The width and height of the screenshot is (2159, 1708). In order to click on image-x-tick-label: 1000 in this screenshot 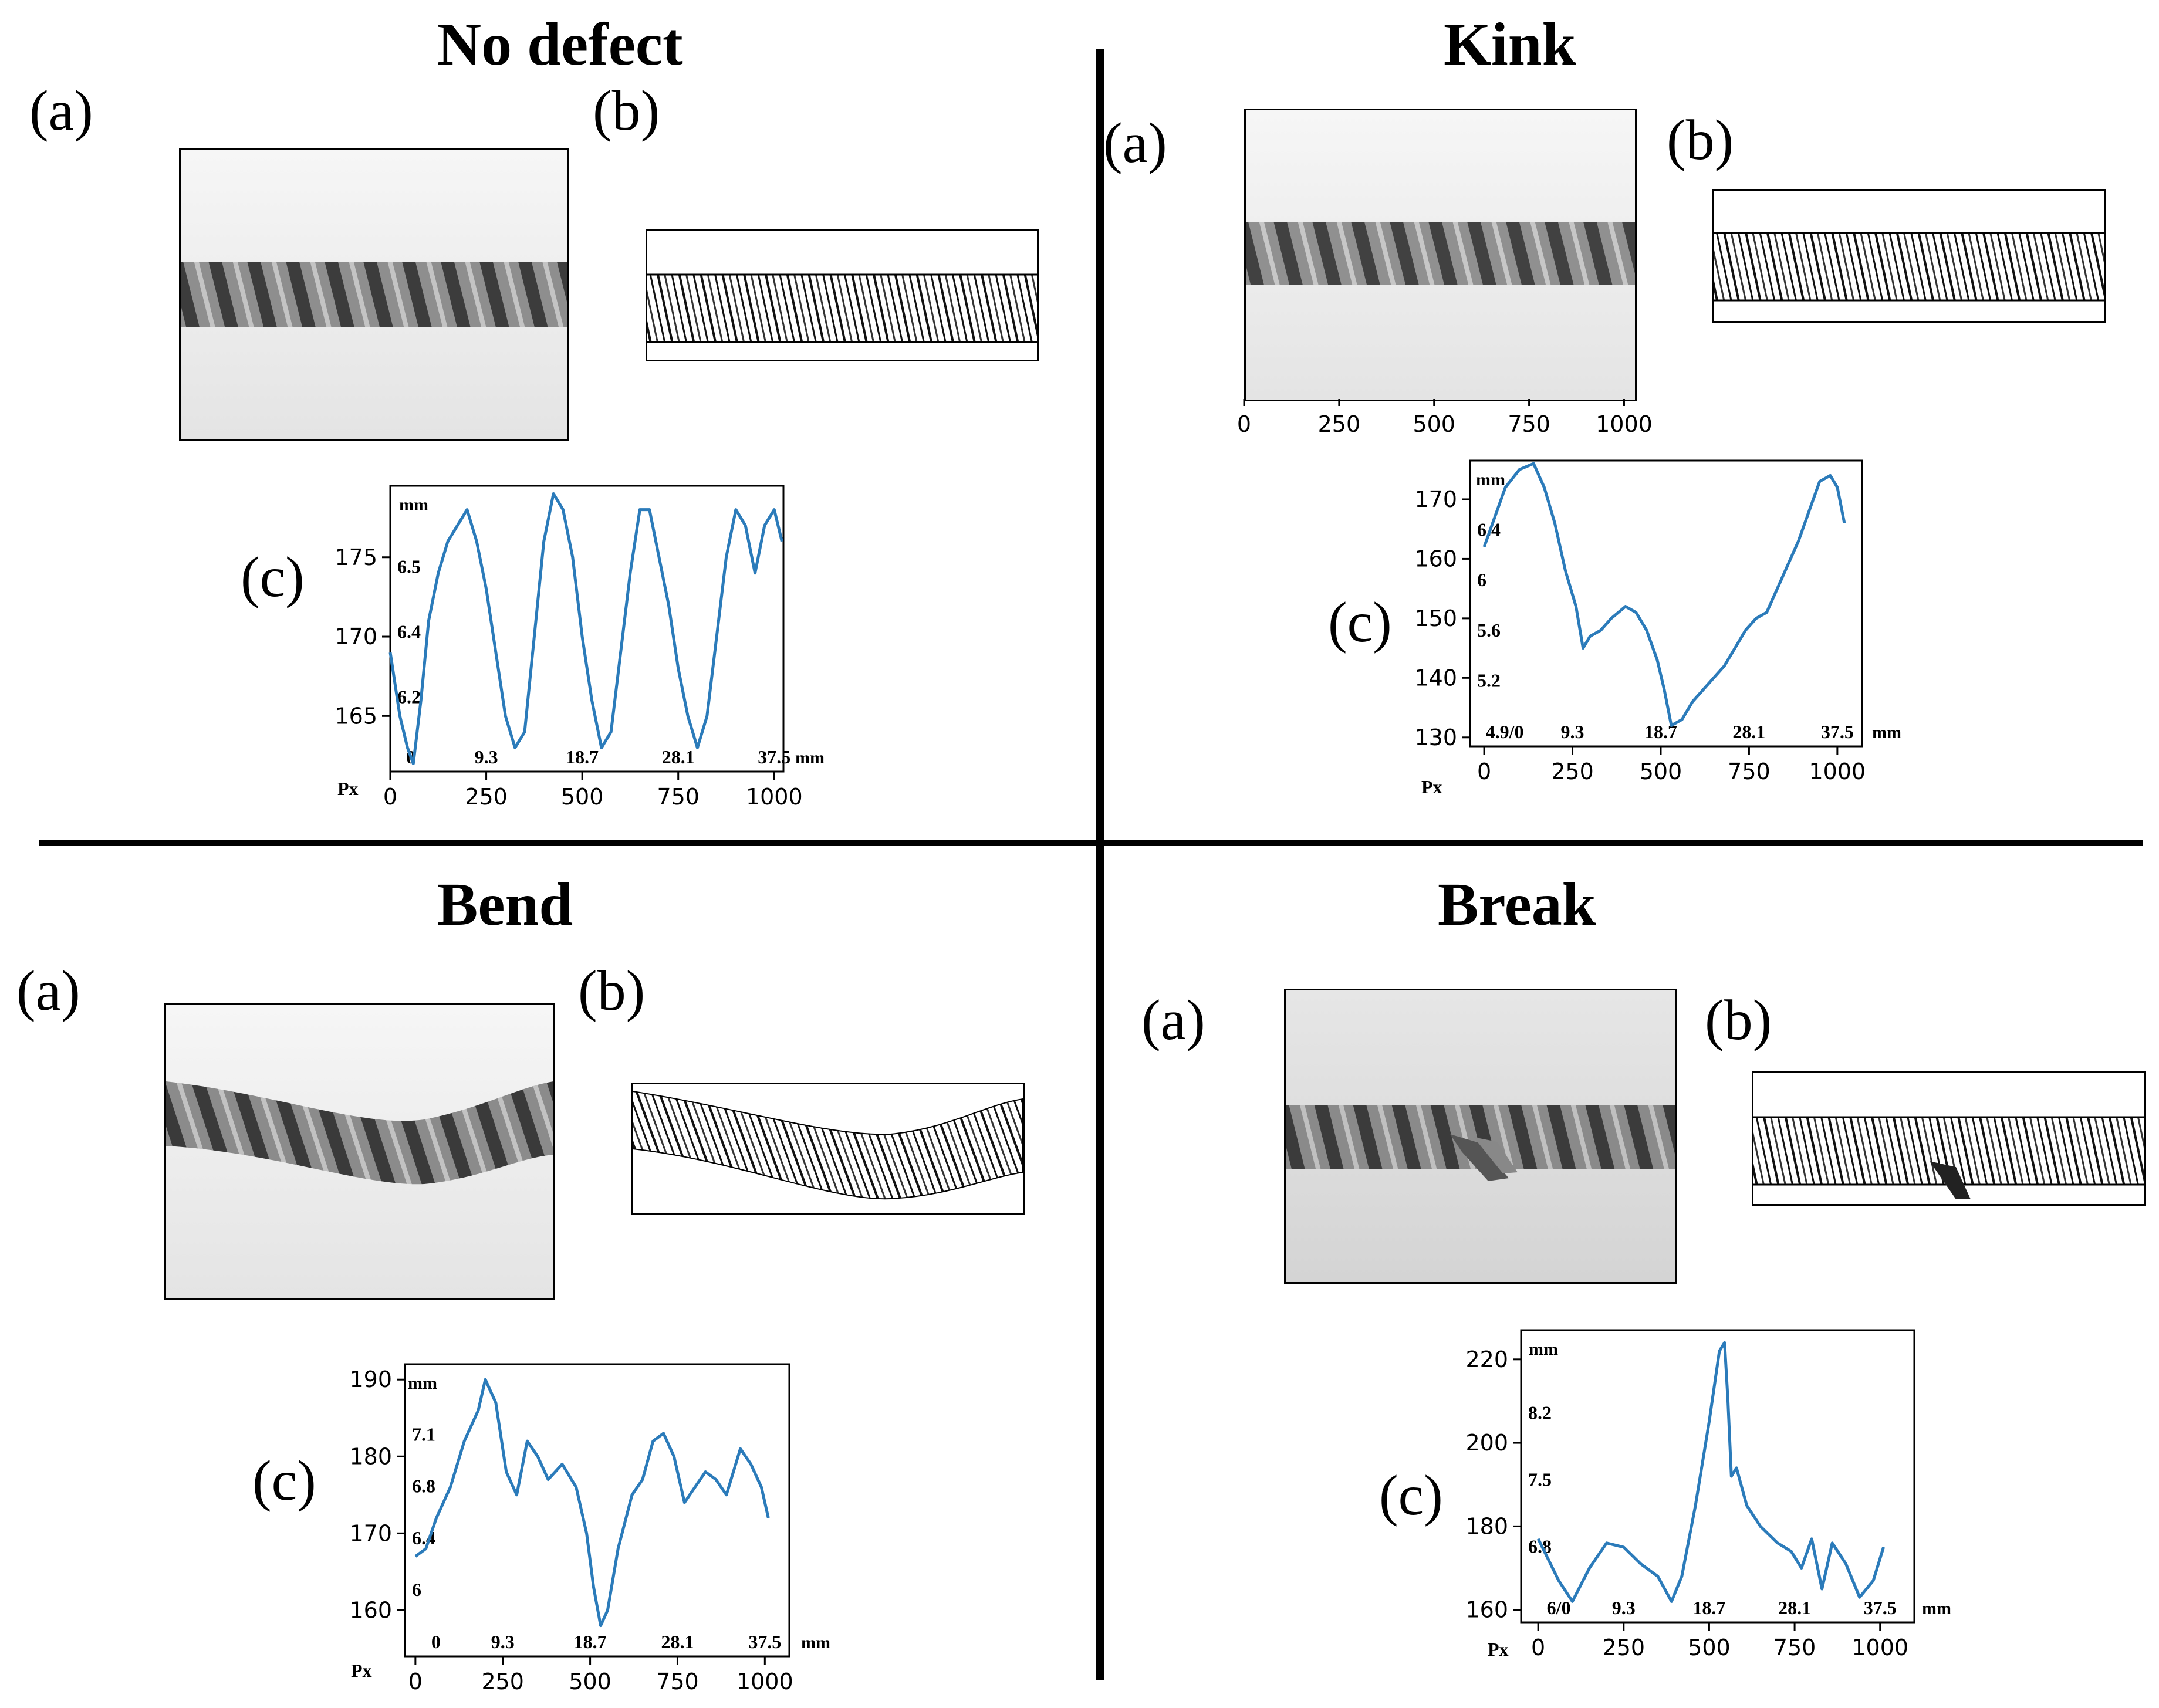, I will do `click(1624, 424)`.